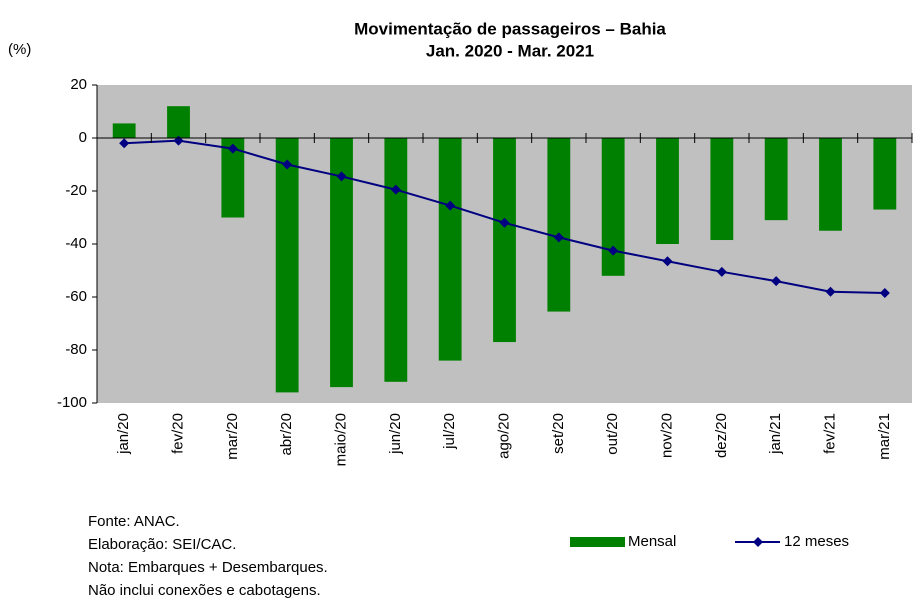 This screenshot has height=605, width=918. Describe the element at coordinates (162, 544) in the screenshot. I see `footnote: Elaboração: SEI/CAC.` at that location.